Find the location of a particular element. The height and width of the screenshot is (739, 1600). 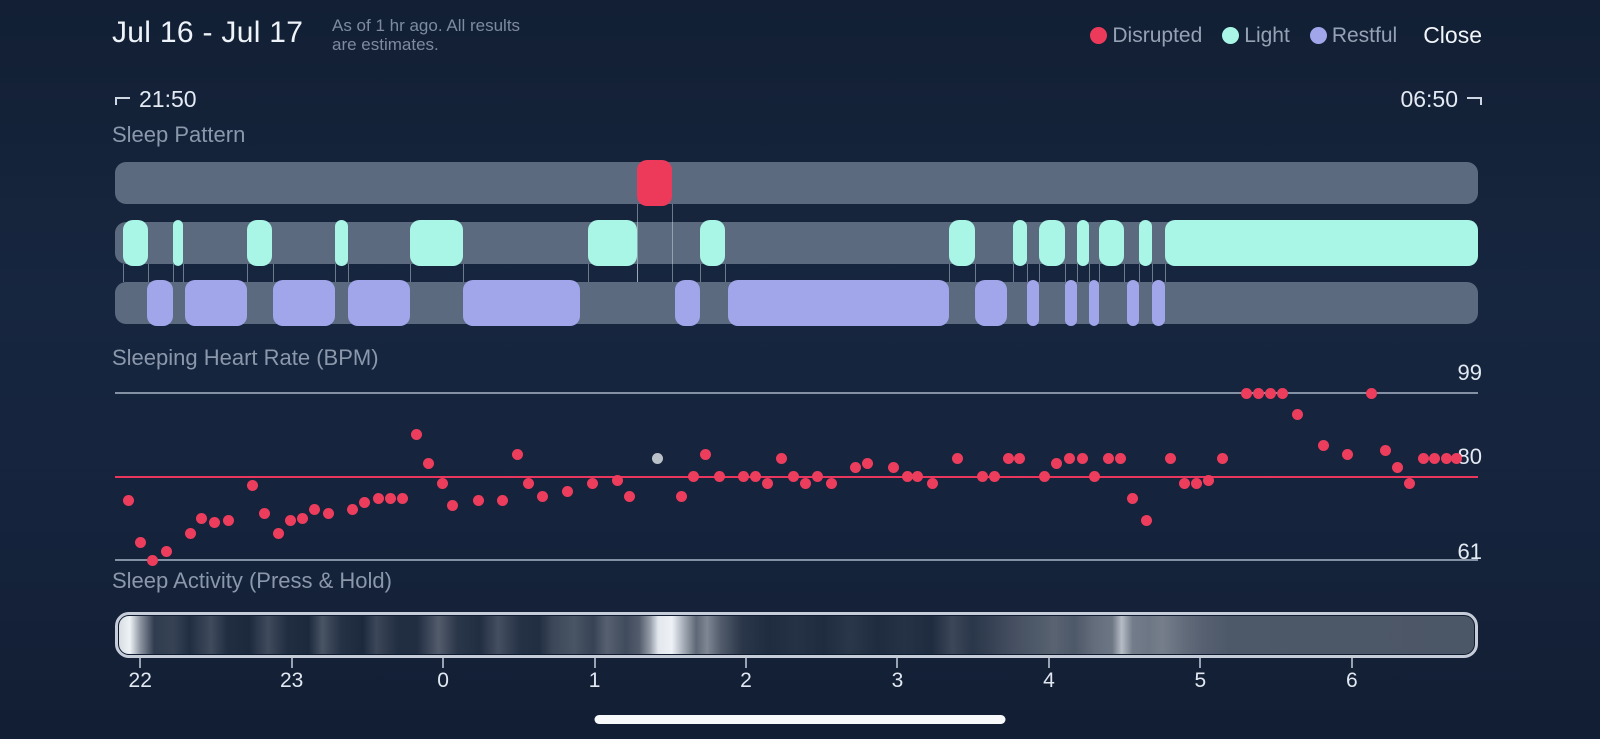

legend-item-light: Light is located at coordinates (1256, 36).